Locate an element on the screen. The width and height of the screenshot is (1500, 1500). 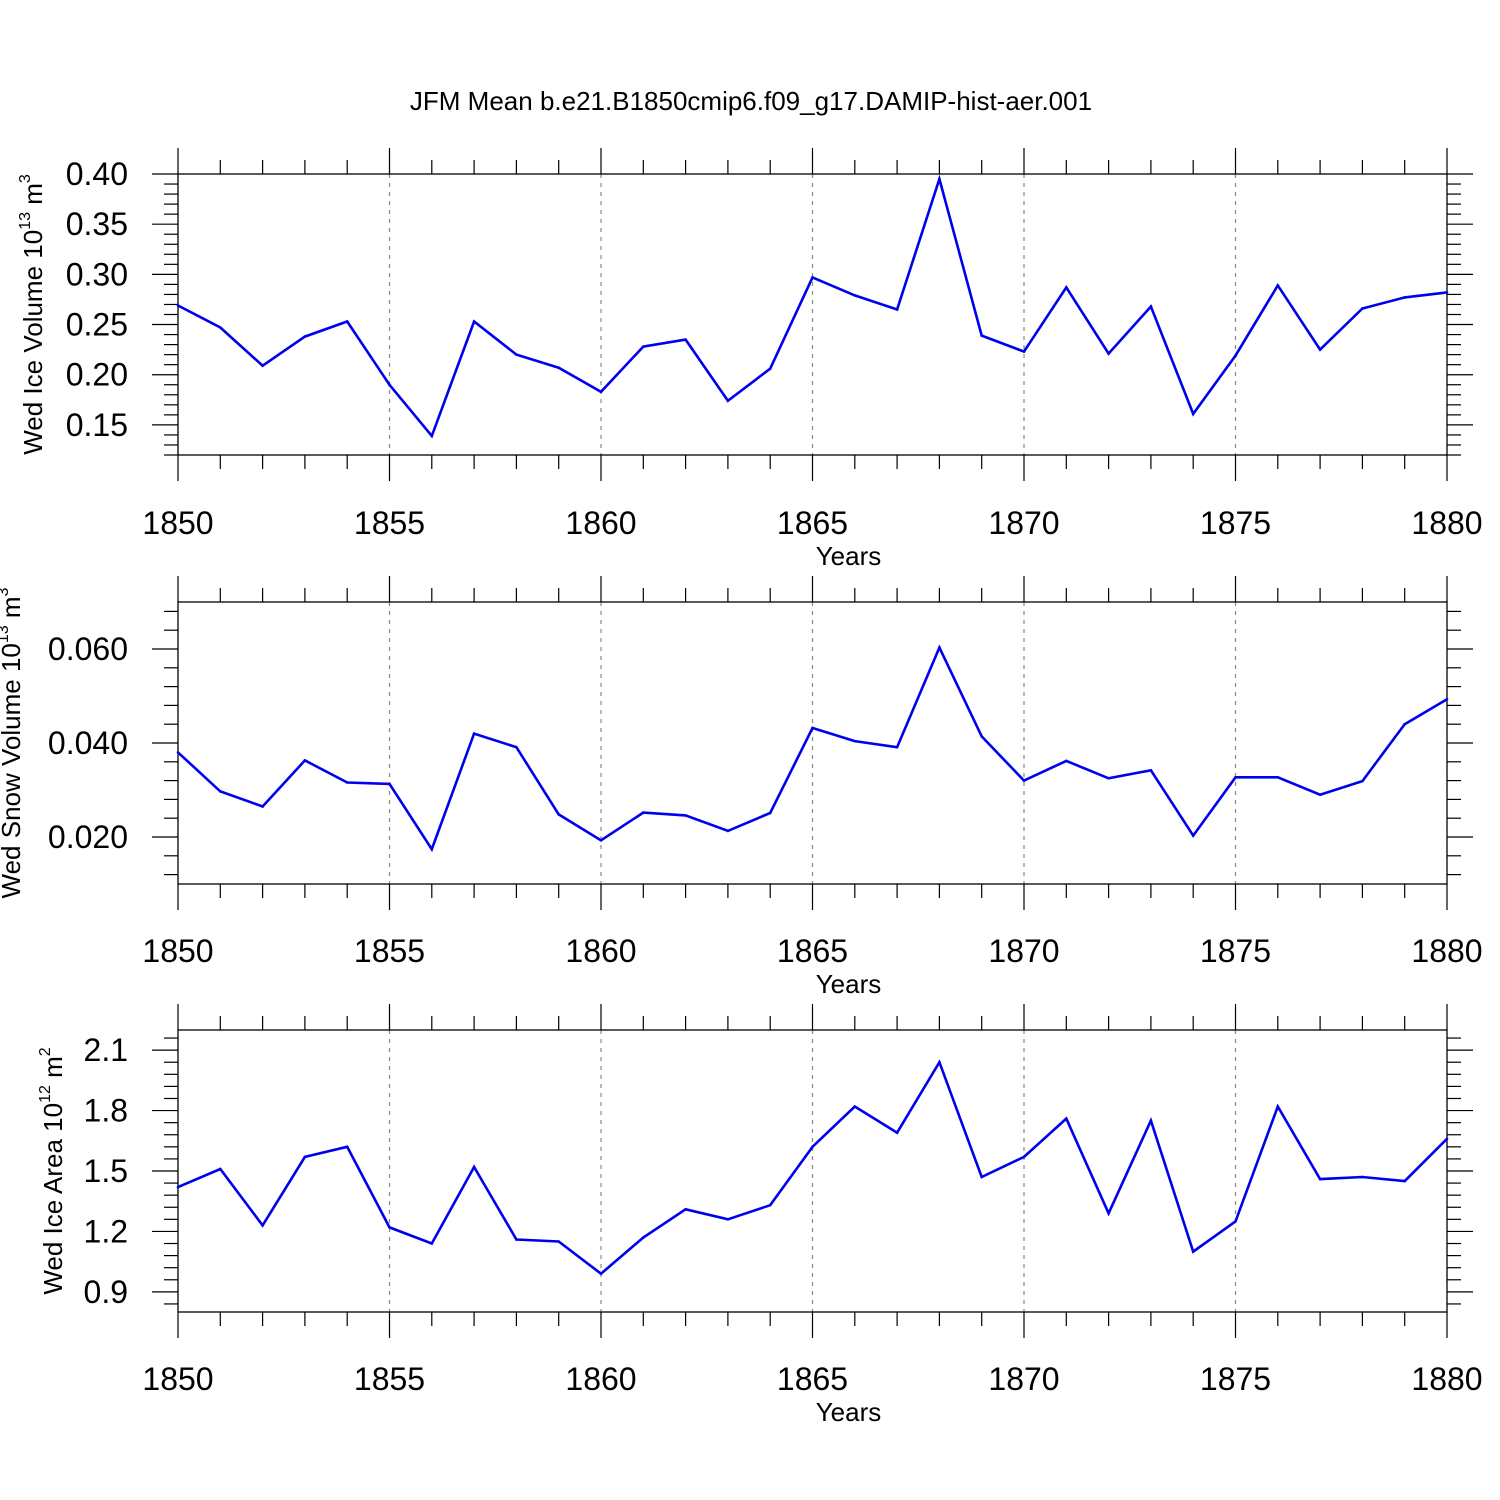
y-tick-label: 0.9 is located at coordinates (106, 1292).